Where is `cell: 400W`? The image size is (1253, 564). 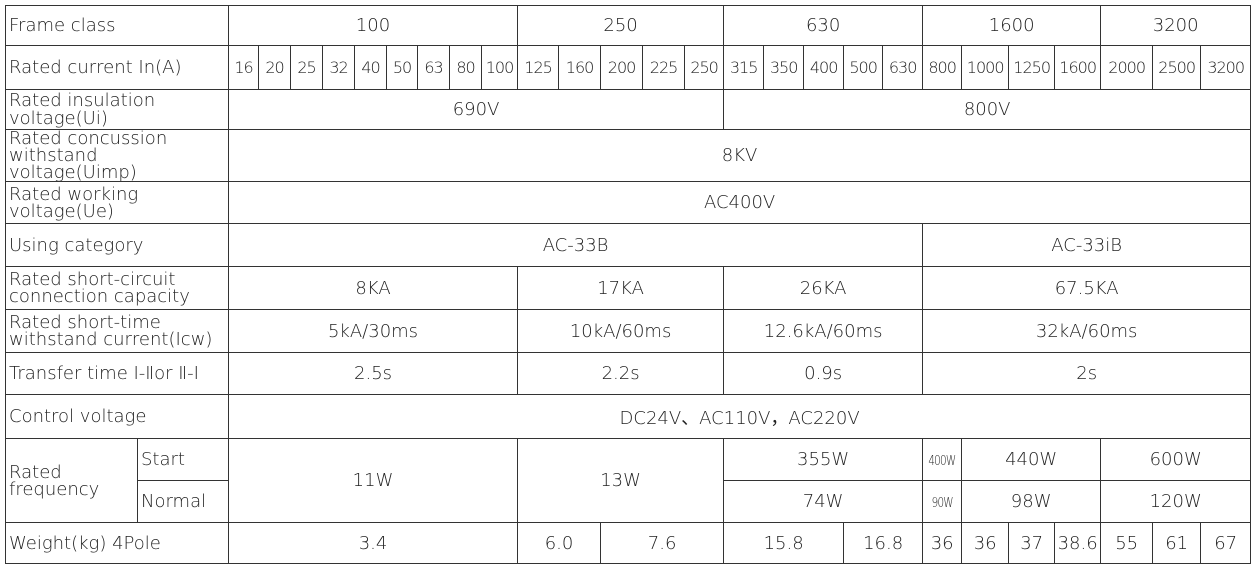 cell: 400W is located at coordinates (942, 460).